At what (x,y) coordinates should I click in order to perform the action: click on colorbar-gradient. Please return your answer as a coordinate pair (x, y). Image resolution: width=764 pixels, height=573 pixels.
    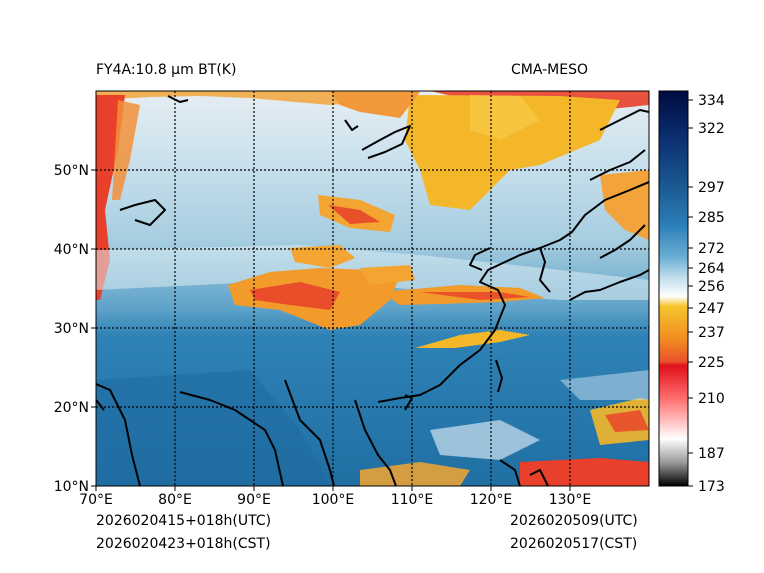
    Looking at the image, I should click on (673, 288).